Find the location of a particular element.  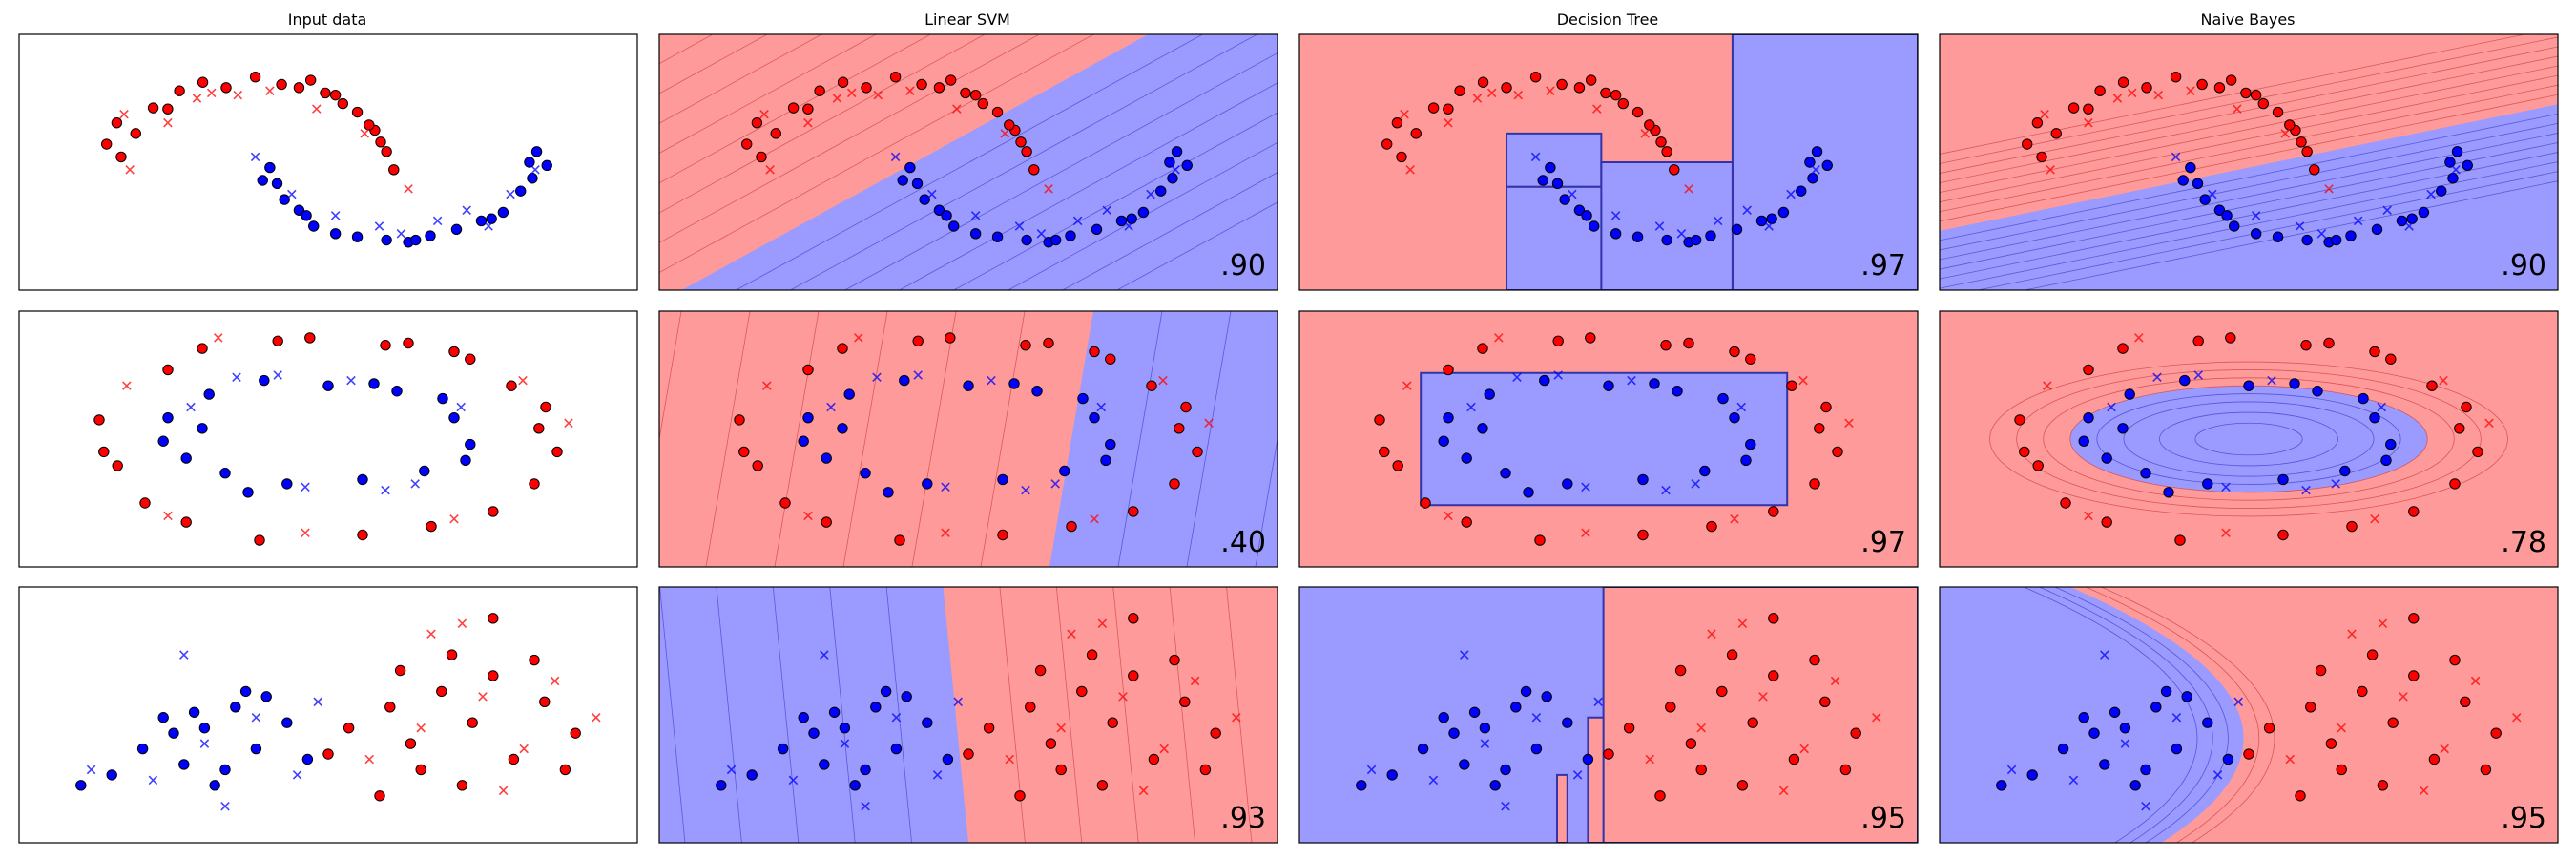

row1-naive-bayes-frame is located at coordinates (2249, 162).